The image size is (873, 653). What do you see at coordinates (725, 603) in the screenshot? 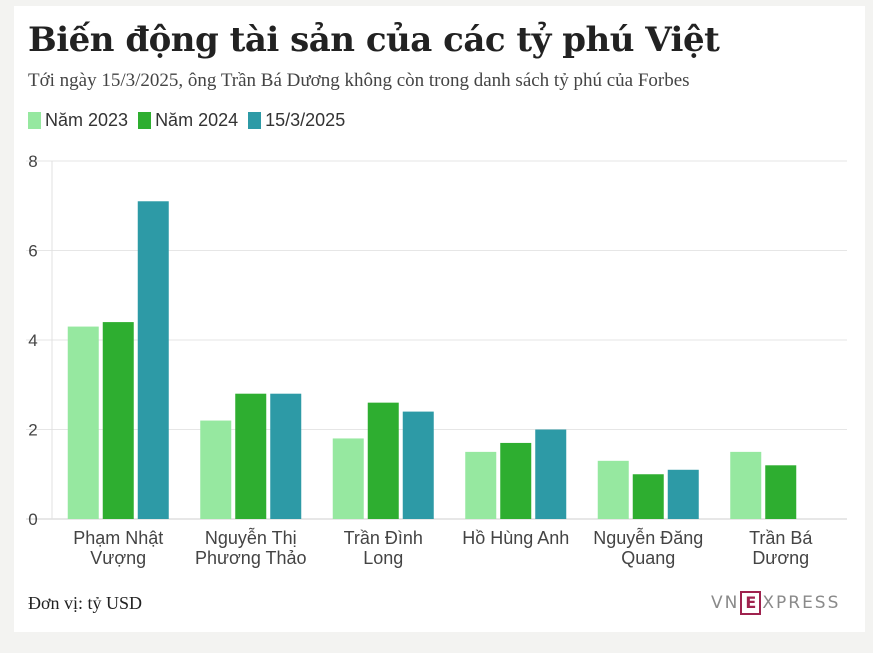
I see `logo-text-left: VN` at bounding box center [725, 603].